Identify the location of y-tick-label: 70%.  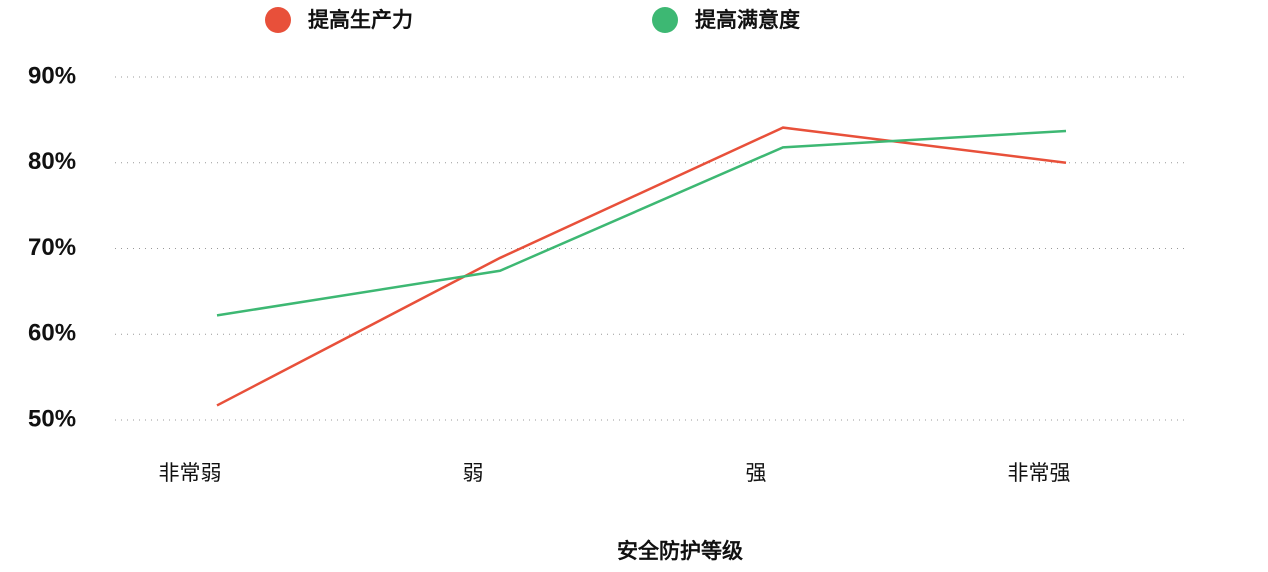
(52, 247).